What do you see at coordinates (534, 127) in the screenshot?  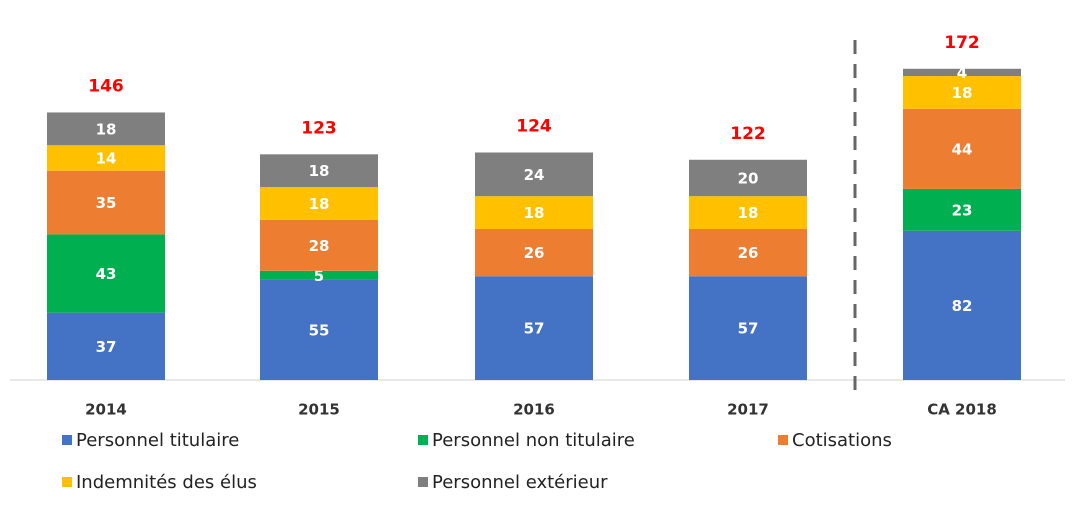 I see `total-label: 124` at bounding box center [534, 127].